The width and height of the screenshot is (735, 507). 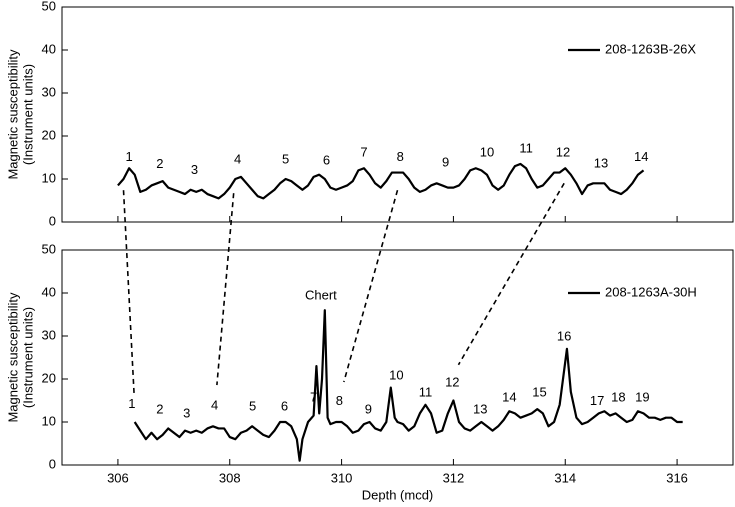 What do you see at coordinates (381, 181) in the screenshot?
I see `data-line` at bounding box center [381, 181].